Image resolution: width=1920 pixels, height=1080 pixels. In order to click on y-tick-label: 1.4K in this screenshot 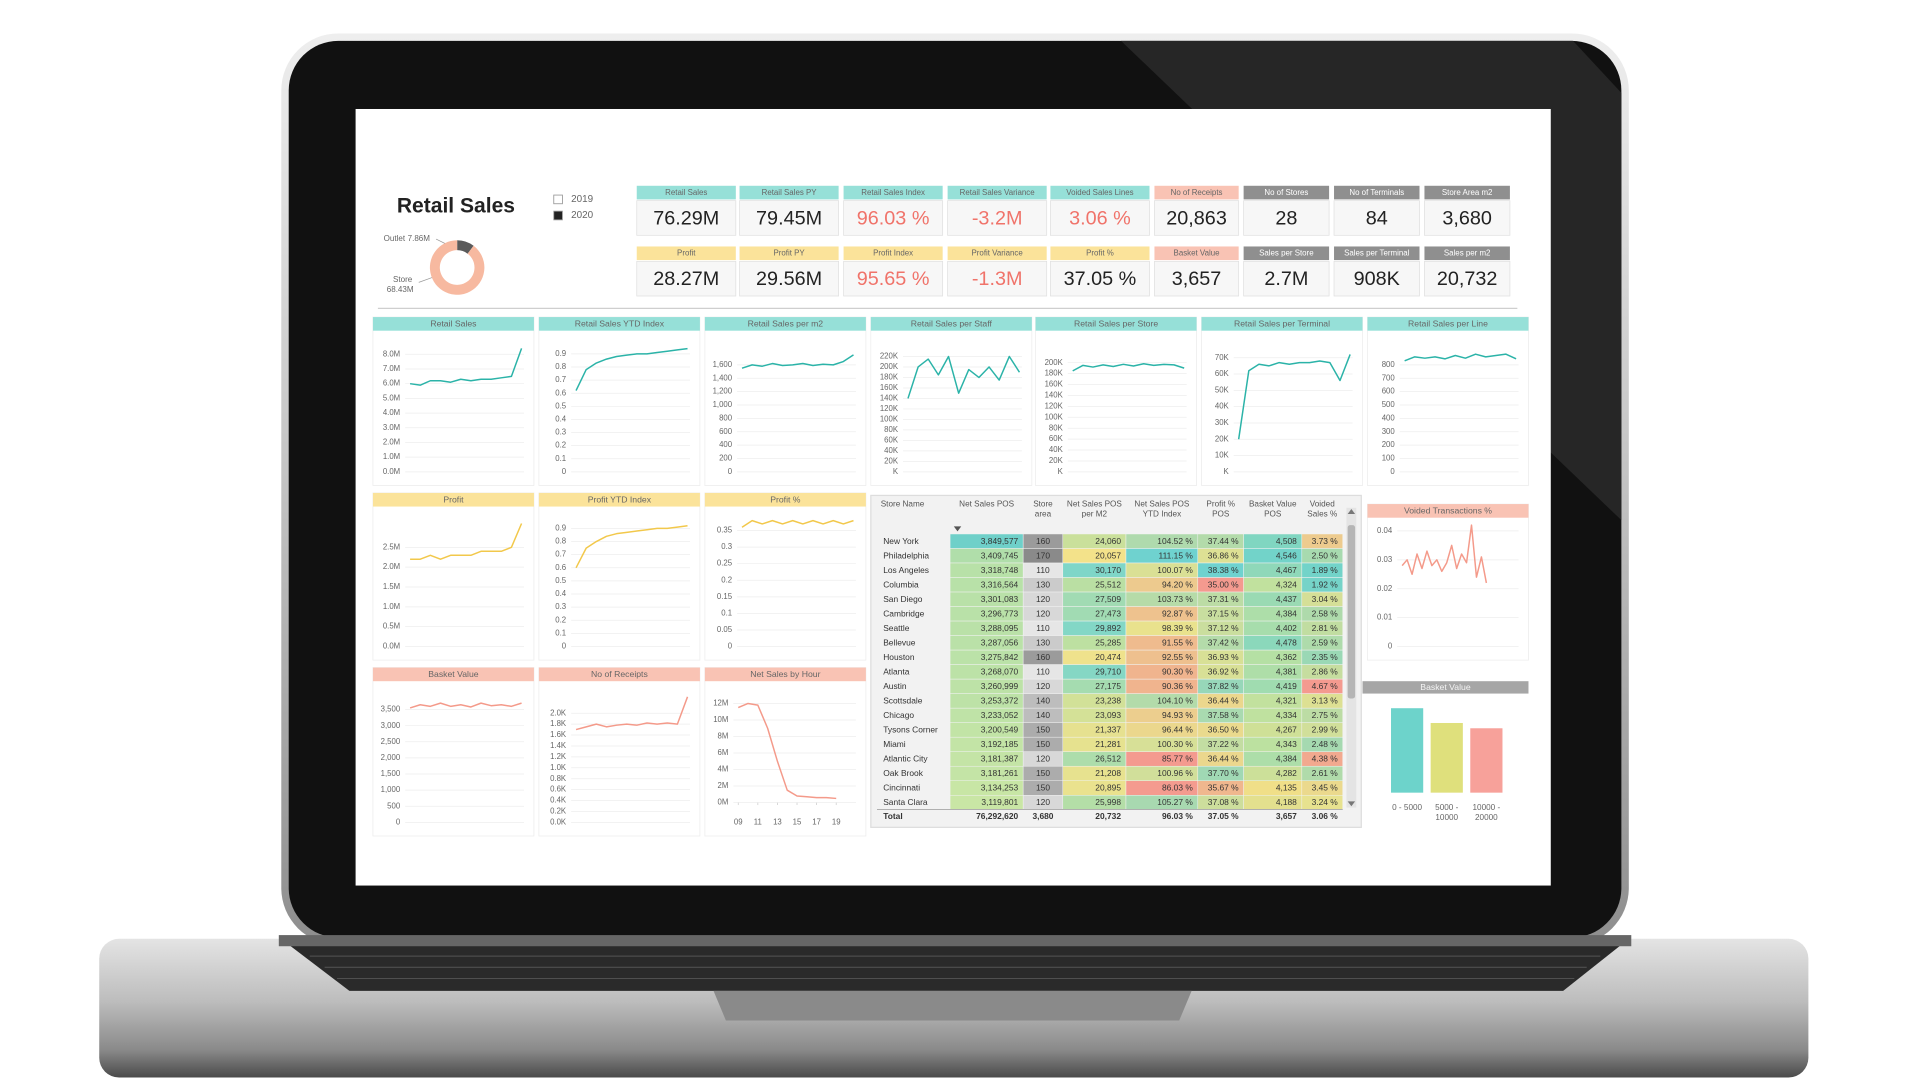, I will do `click(558, 745)`.